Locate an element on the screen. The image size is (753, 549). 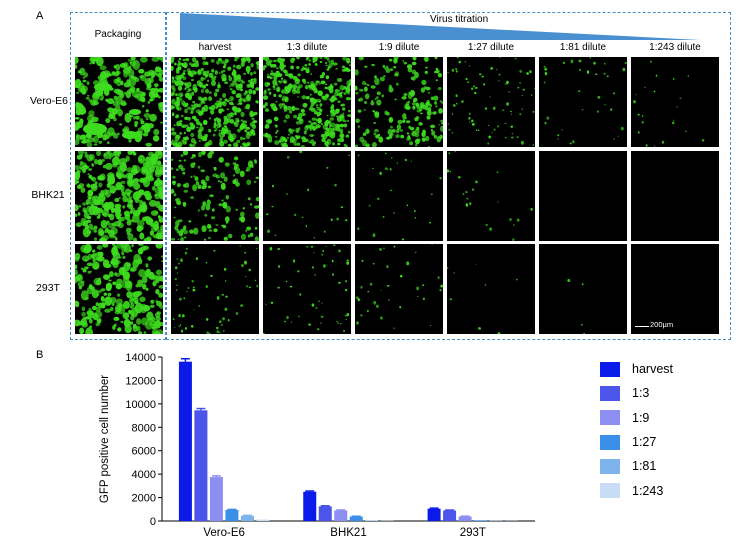
y-tick-label: 8000 is located at coordinates (144, 428).